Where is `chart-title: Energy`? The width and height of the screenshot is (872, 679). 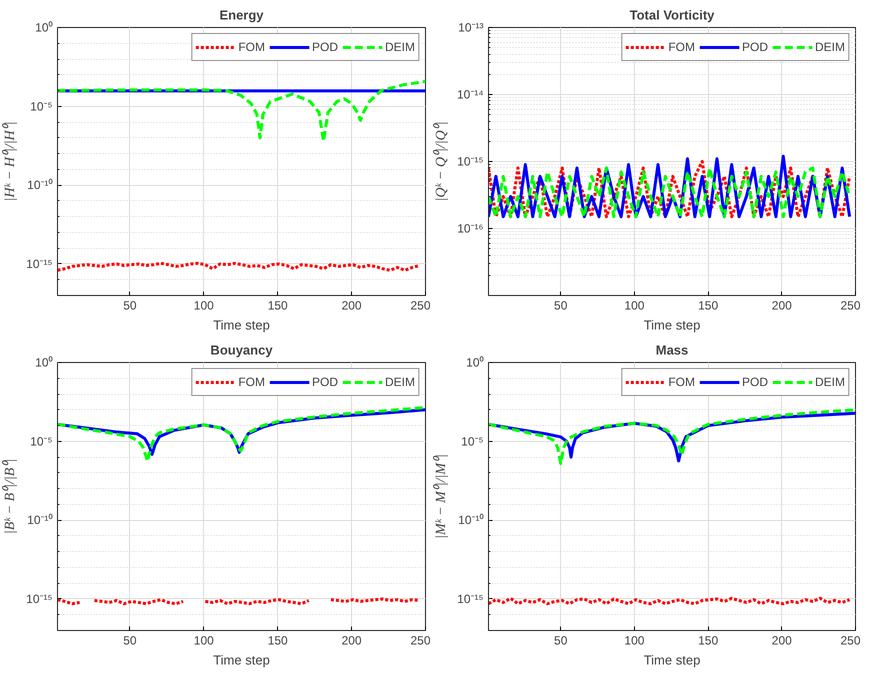 chart-title: Energy is located at coordinates (241, 15).